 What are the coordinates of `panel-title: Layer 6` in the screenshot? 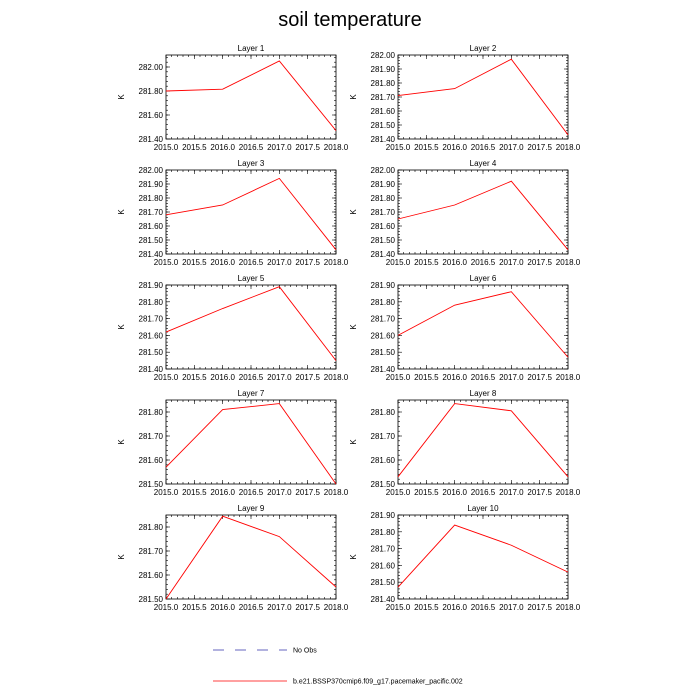 It's located at (483, 278).